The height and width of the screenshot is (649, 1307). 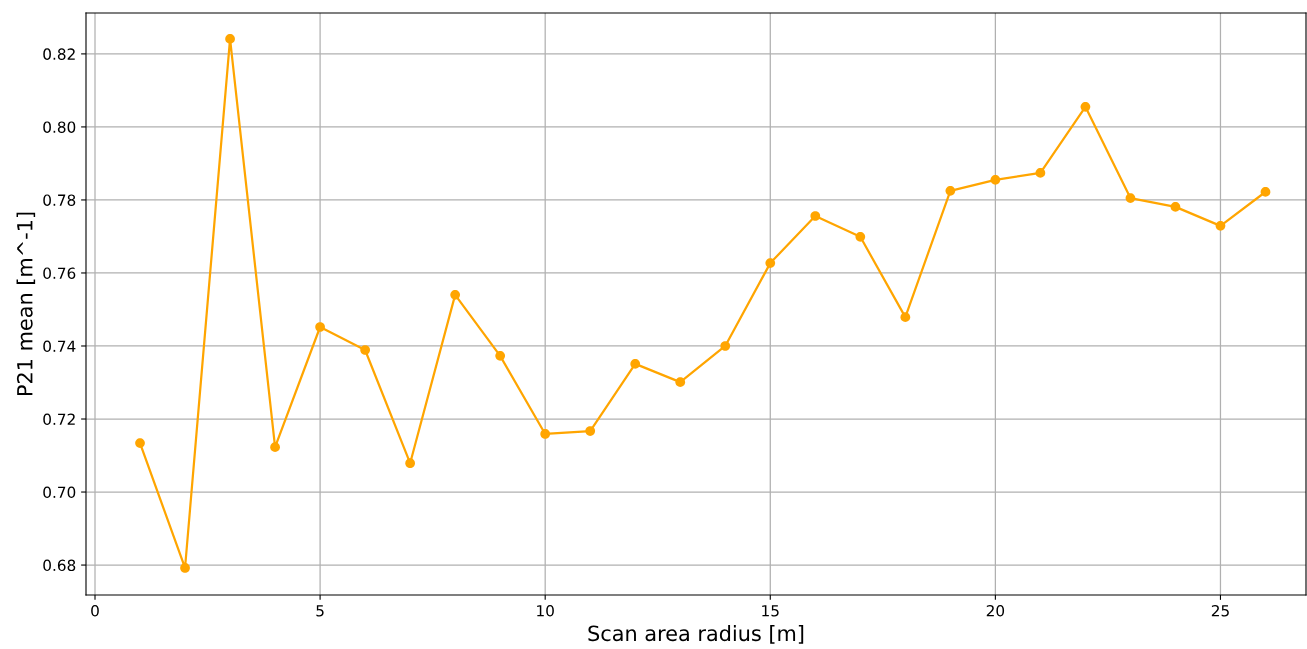 What do you see at coordinates (696, 634) in the screenshot?
I see `x-axis-title: Scan area radius [m]` at bounding box center [696, 634].